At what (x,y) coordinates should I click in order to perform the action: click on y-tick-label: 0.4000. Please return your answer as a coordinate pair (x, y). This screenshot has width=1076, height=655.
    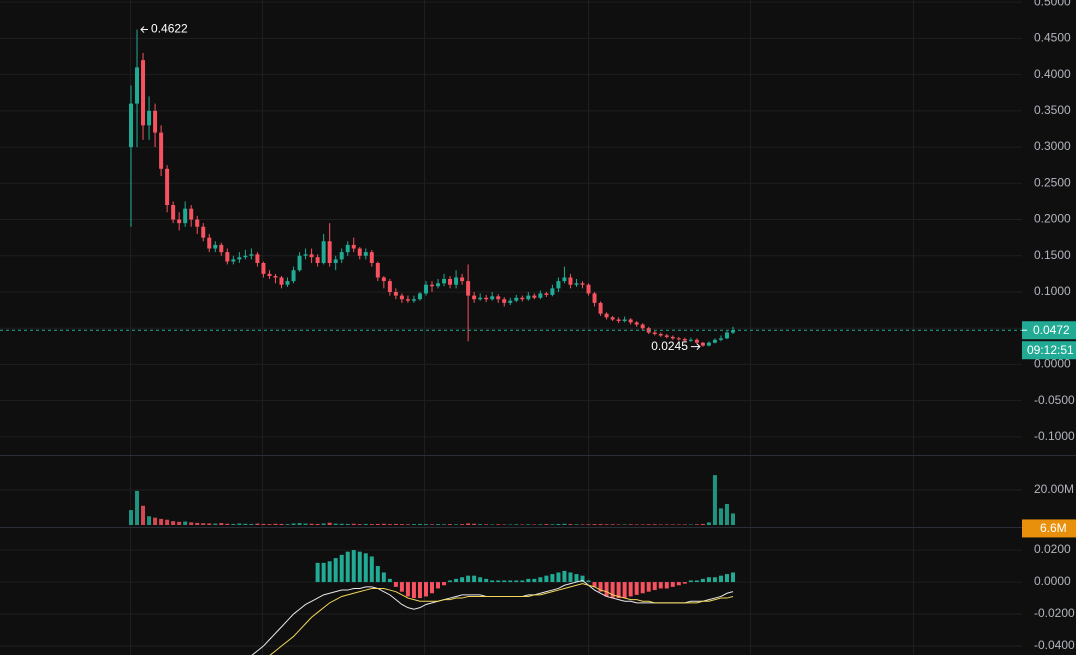
    Looking at the image, I should click on (1052, 74).